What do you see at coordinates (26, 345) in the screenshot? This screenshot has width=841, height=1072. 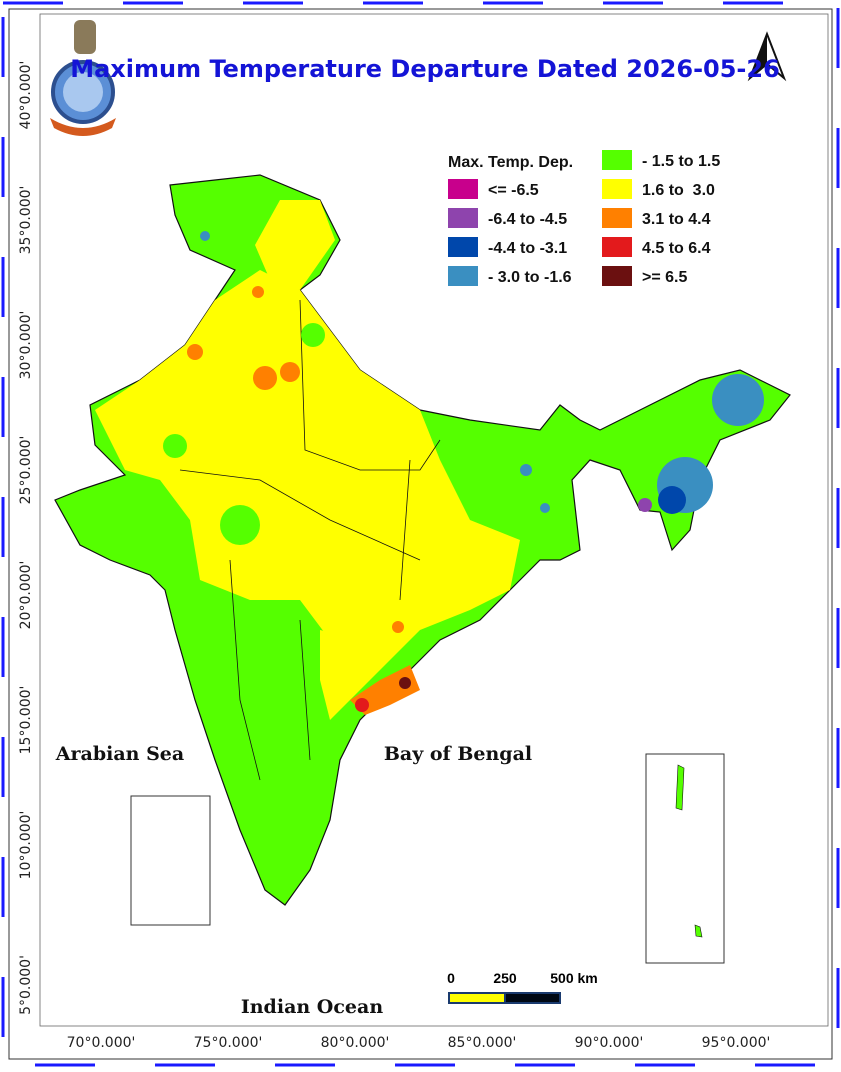 I see `latitude-label: 30°0.000'` at bounding box center [26, 345].